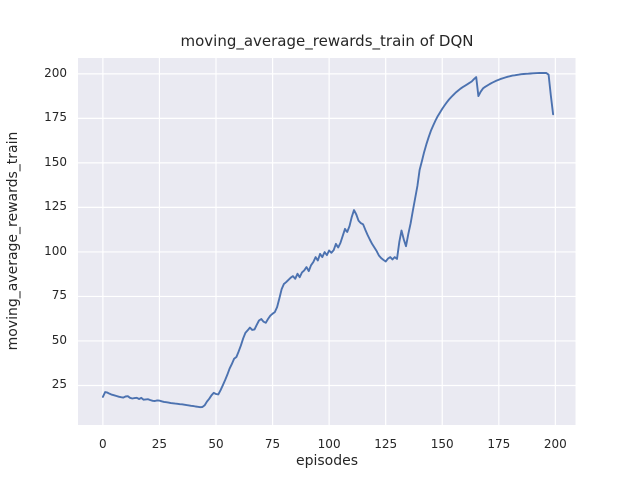 The height and width of the screenshot is (480, 640). Describe the element at coordinates (159, 444) in the screenshot. I see `x-tick-label: 25` at that location.